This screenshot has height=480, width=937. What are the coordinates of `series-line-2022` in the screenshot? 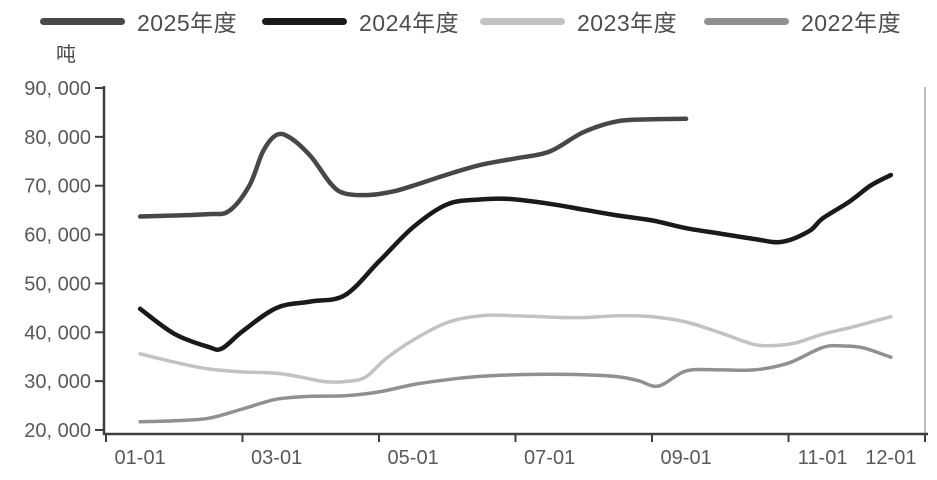 It's located at (515, 383).